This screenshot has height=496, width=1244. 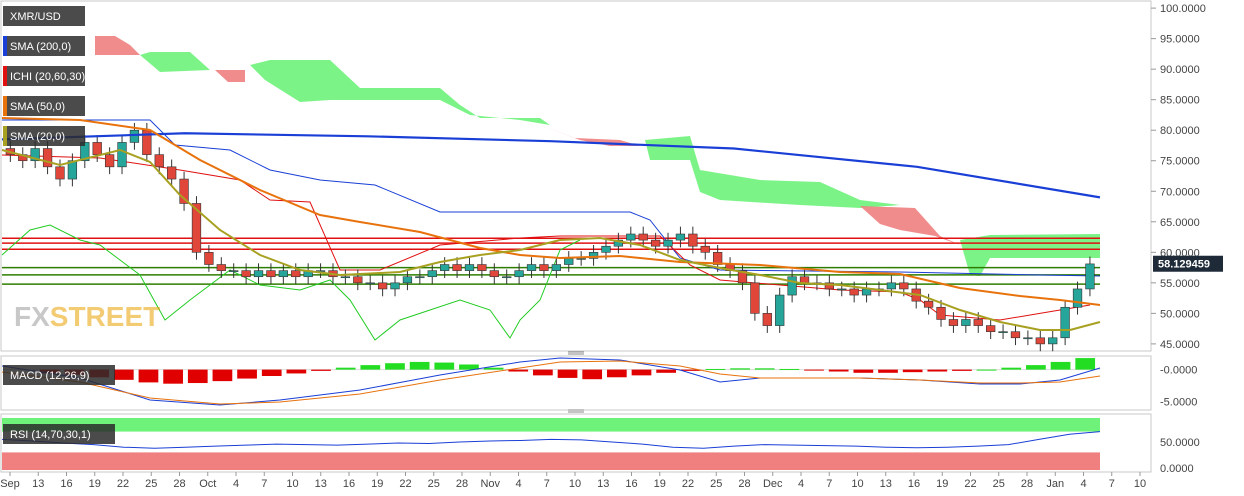 I want to click on y-tick-label: 90.0000, so click(x=1180, y=70).